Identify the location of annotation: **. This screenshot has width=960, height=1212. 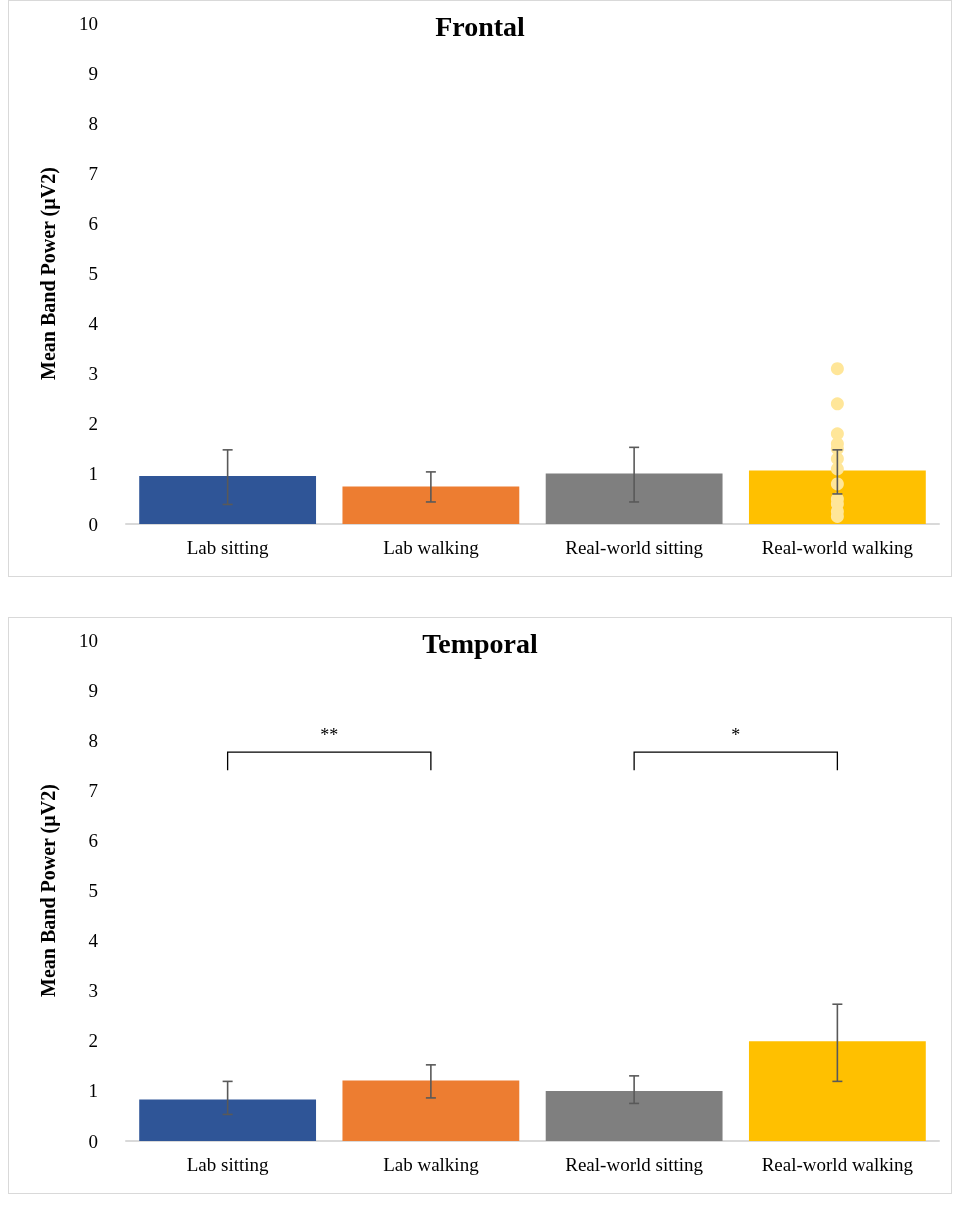
(329, 735).